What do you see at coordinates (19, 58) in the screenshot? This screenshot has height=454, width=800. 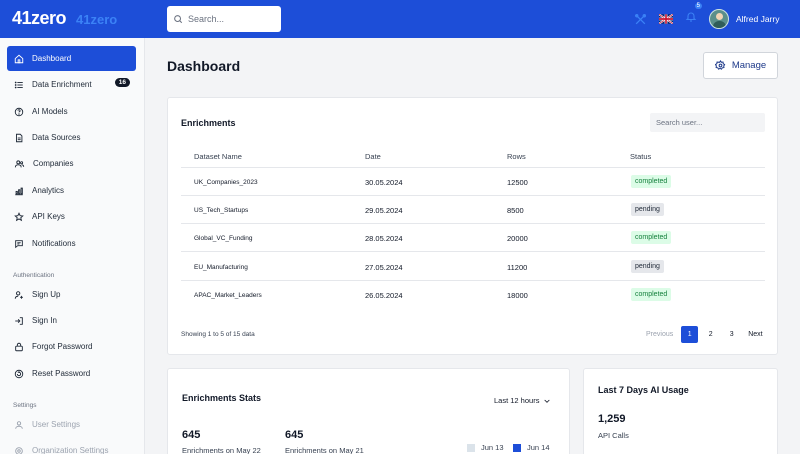 I see `home-icon` at bounding box center [19, 58].